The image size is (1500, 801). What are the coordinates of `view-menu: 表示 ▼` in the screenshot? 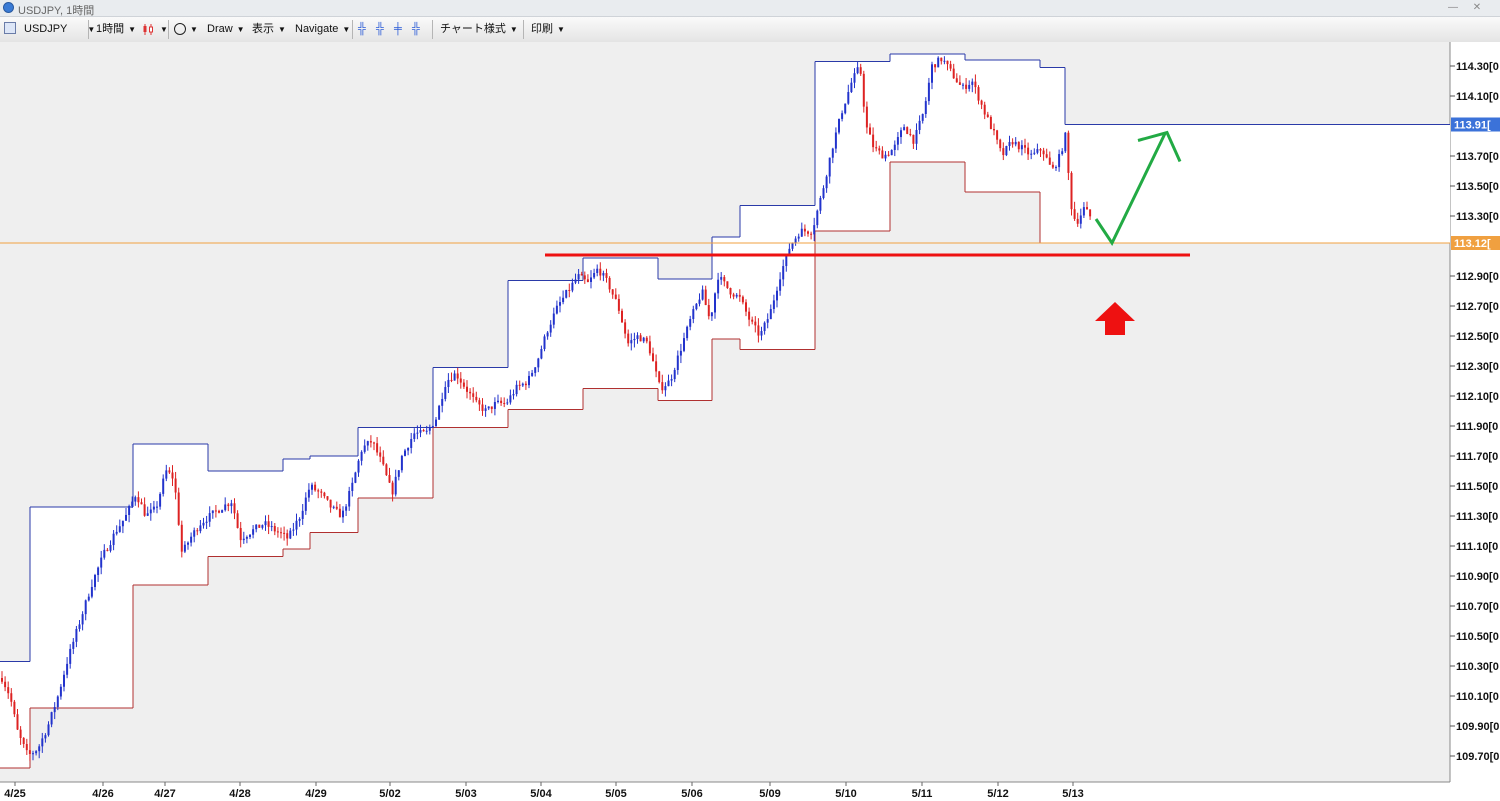 It's located at (269, 29).